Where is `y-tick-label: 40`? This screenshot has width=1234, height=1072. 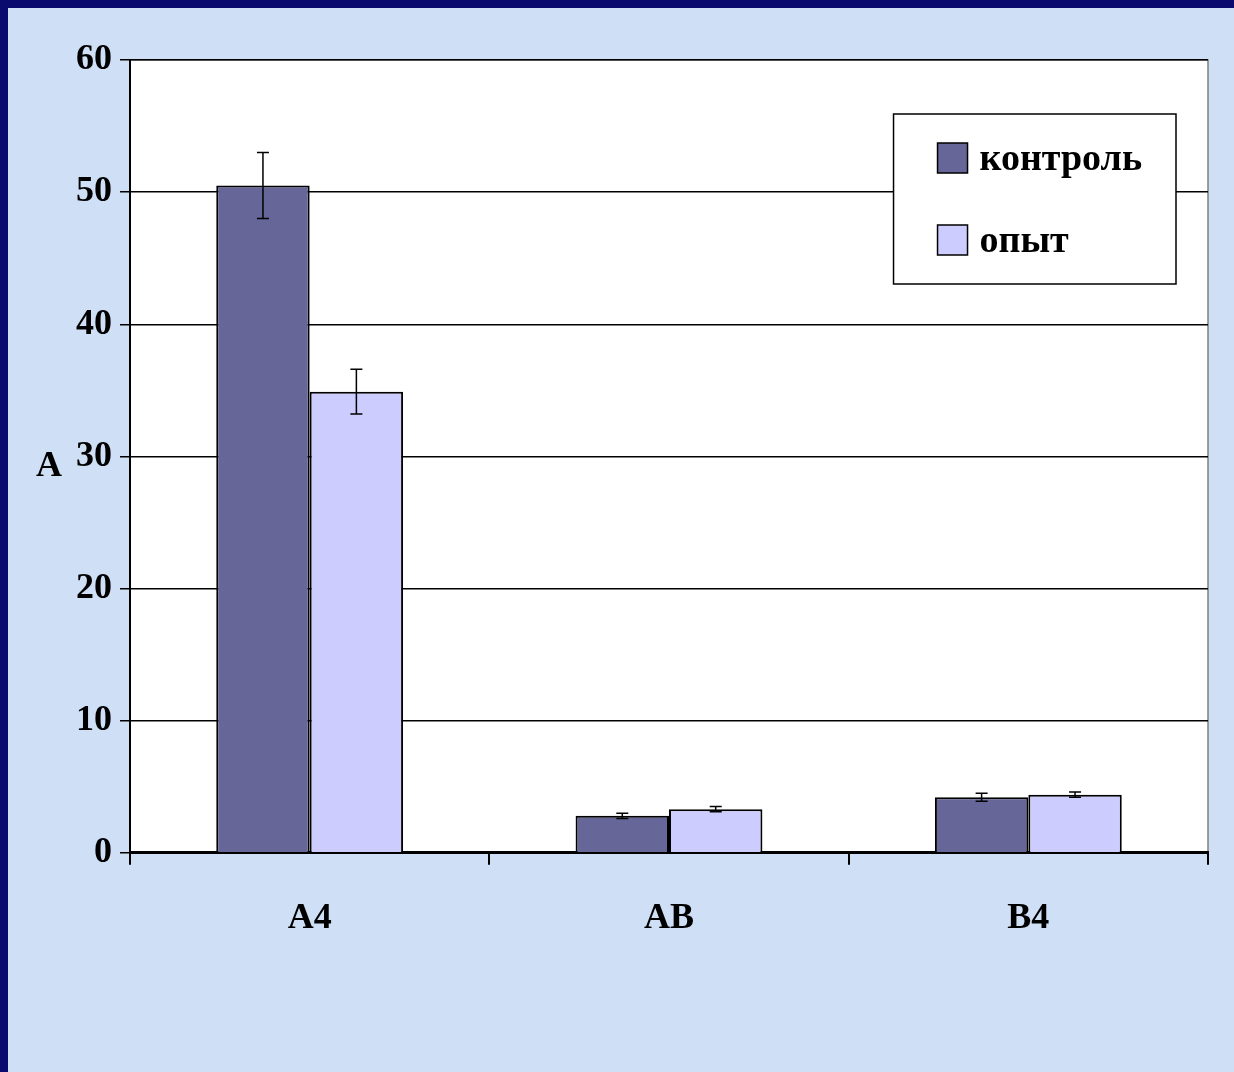 y-tick-label: 40 is located at coordinates (94, 321).